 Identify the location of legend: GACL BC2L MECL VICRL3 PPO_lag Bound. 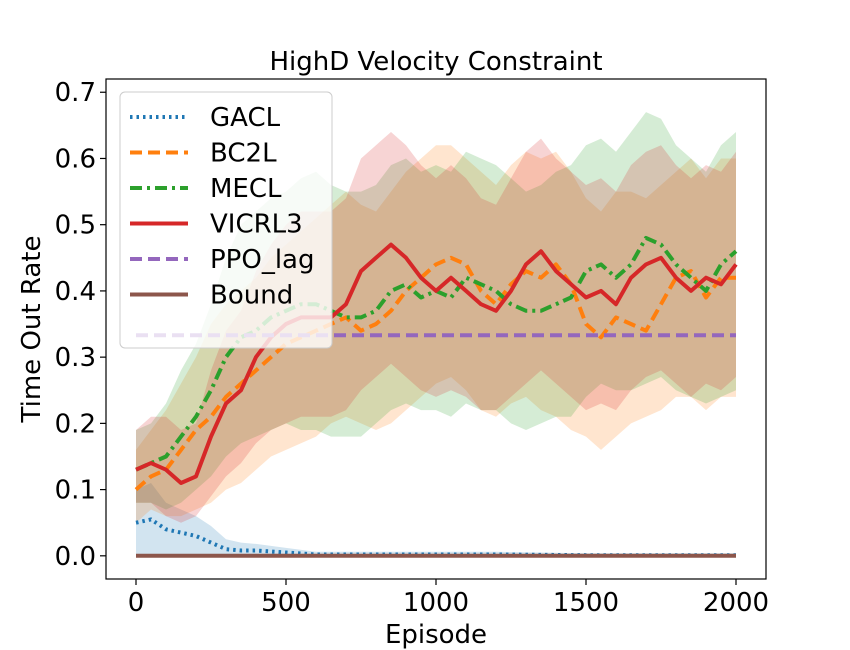
(226, 220).